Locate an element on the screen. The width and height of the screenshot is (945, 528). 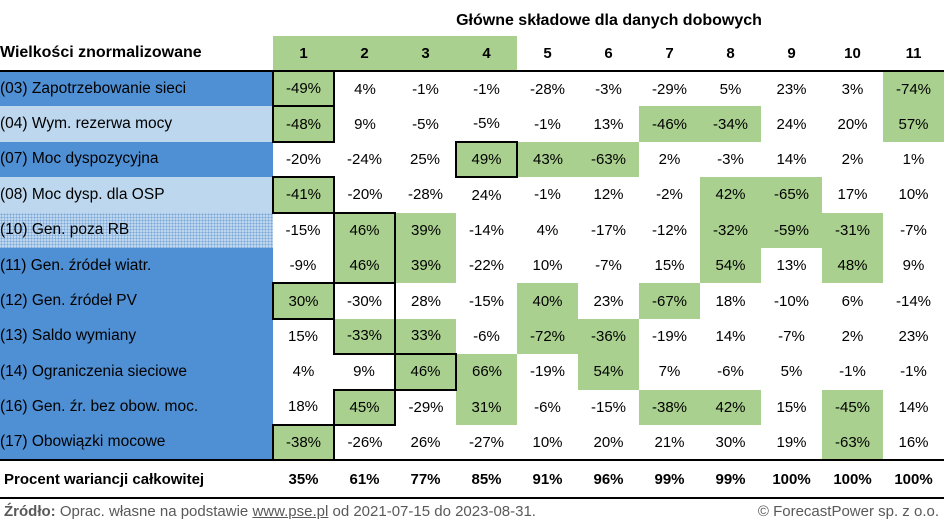
col-head-8: 8 is located at coordinates (730, 54).